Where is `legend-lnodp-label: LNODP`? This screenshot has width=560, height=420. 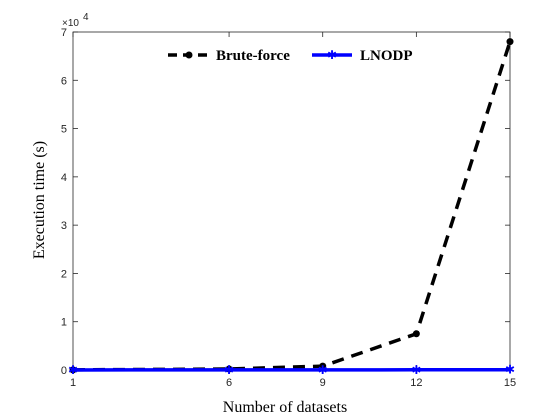
legend-lnodp-label: LNODP is located at coordinates (386, 56).